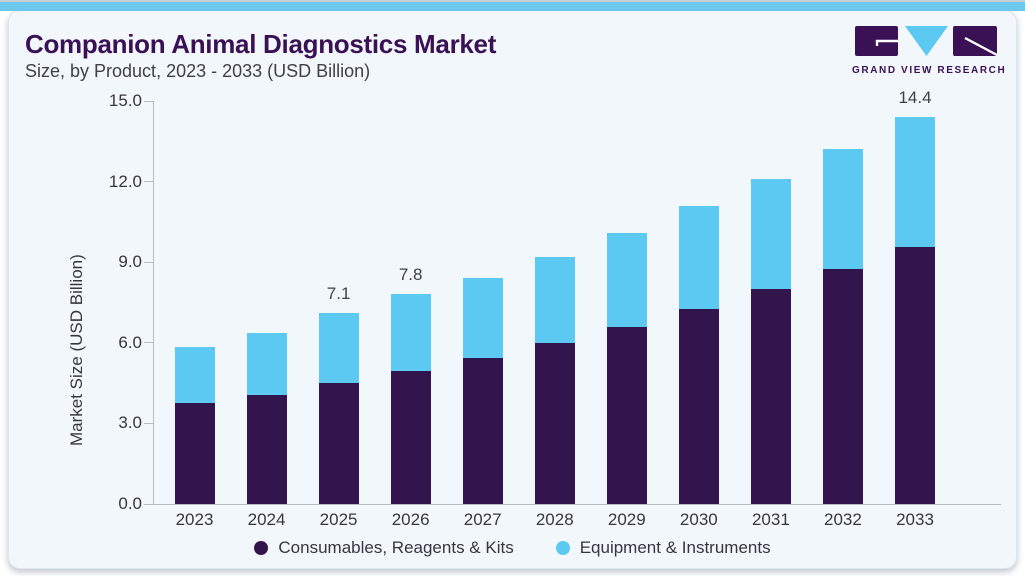  I want to click on legend-label: Equipment & Instruments, so click(675, 547).